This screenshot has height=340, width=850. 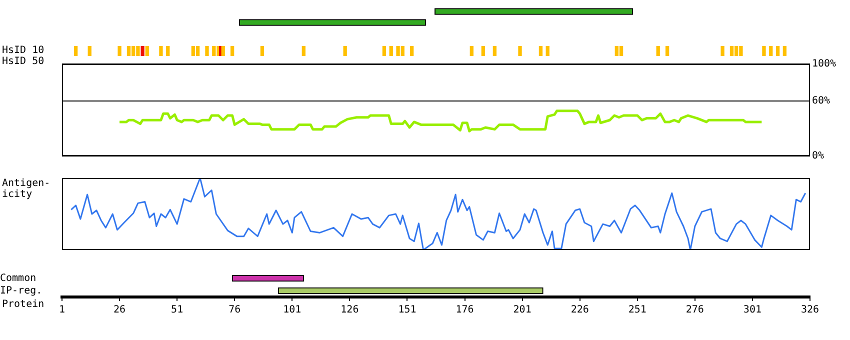 I want to click on x-tick-label: 51, so click(x=177, y=310).